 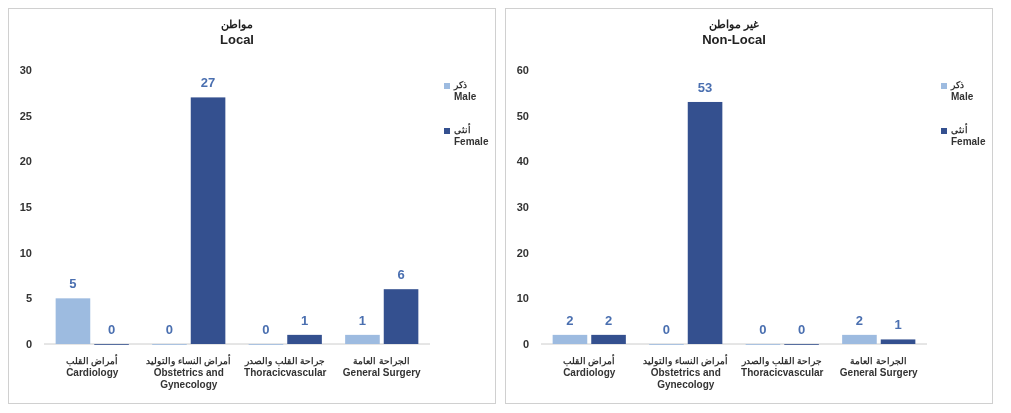 What do you see at coordinates (522, 115) in the screenshot?
I see `y-tick-label: 50` at bounding box center [522, 115].